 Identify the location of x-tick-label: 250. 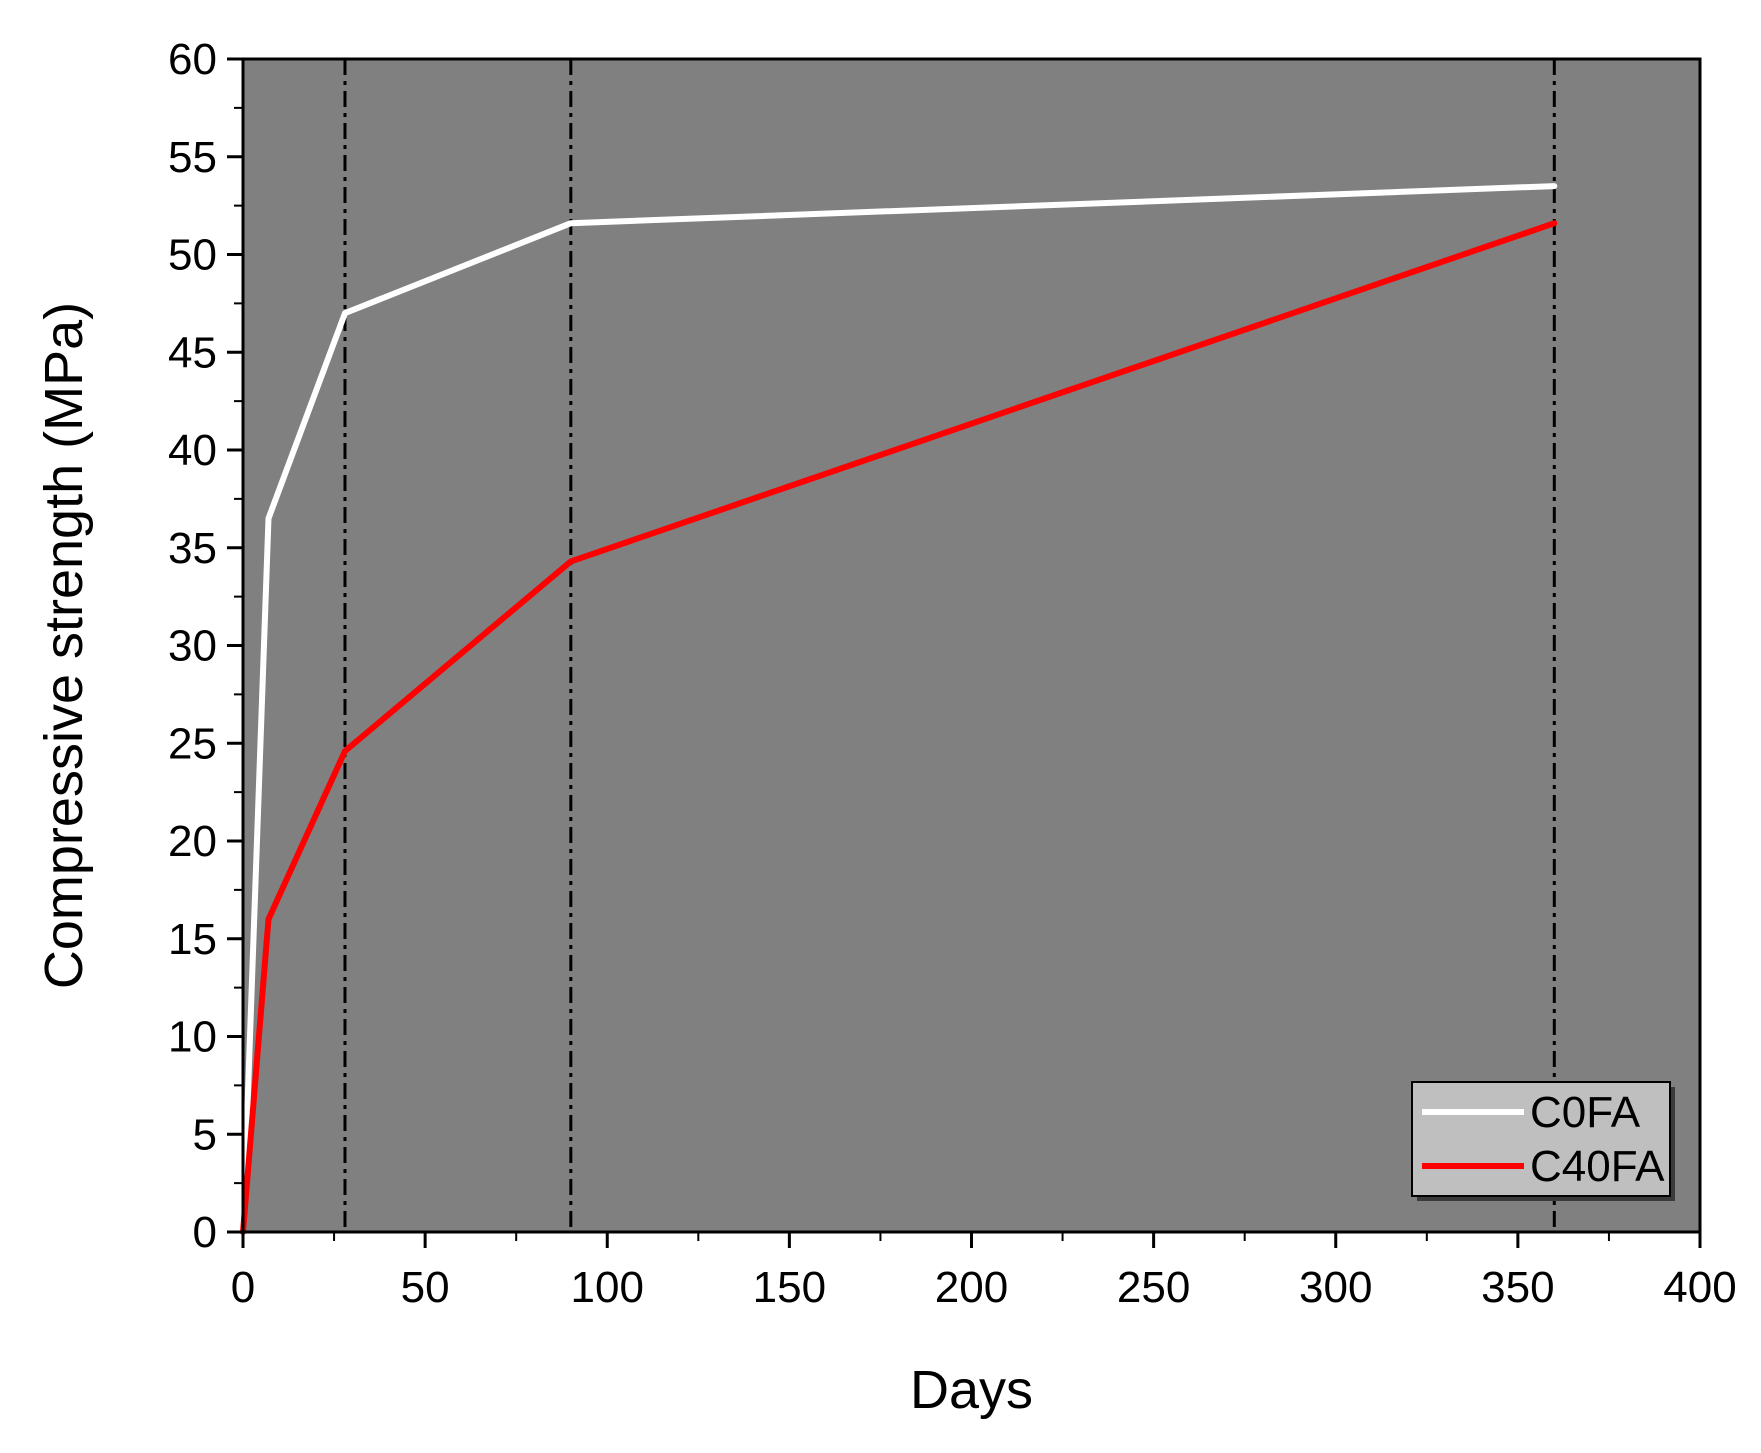
(1153, 1287).